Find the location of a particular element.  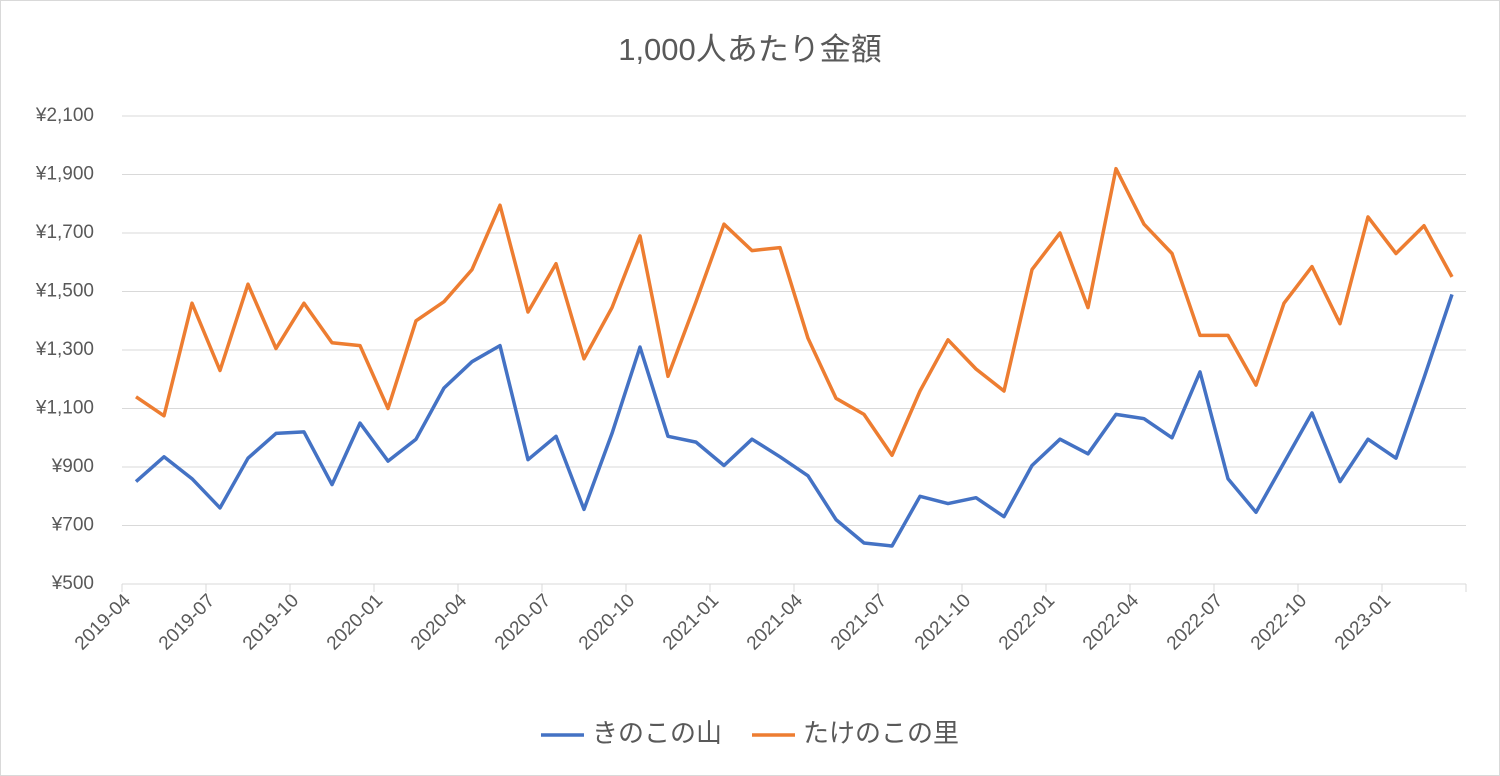

legend-label: たけのこの里 is located at coordinates (881, 733).